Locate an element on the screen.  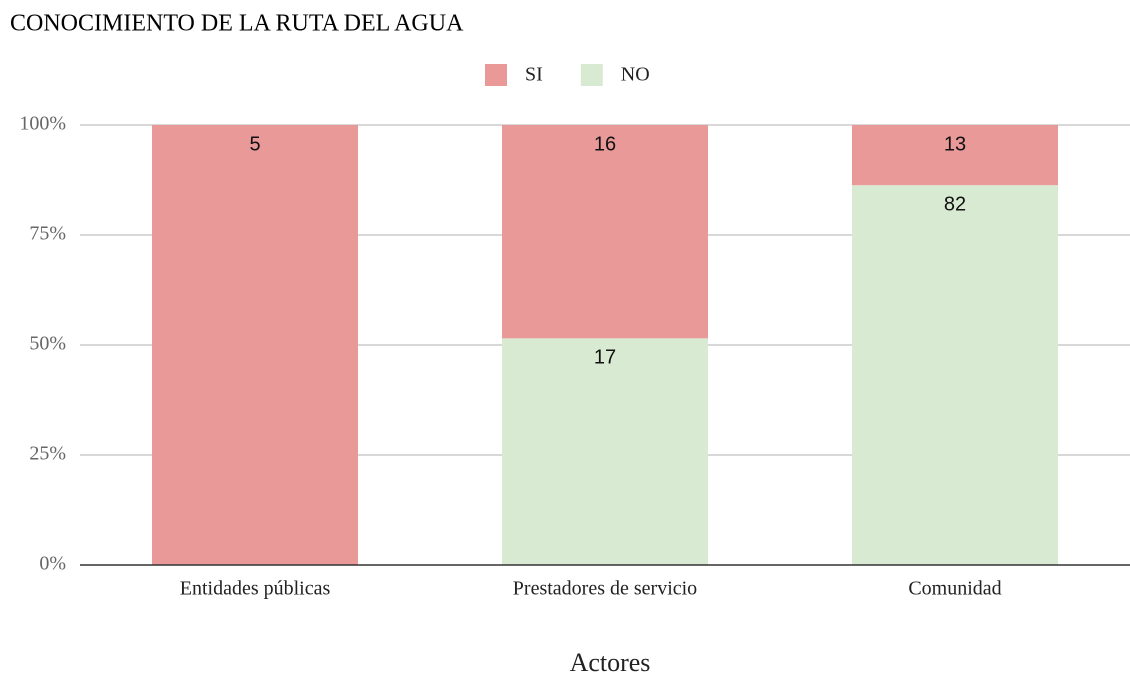
x-tick-label: Comunidad is located at coordinates (954, 589).